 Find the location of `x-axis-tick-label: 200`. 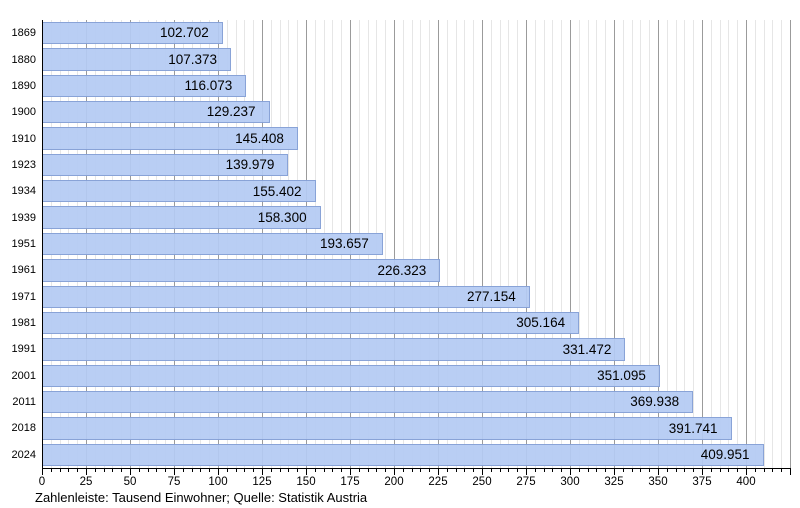

x-axis-tick-label: 200 is located at coordinates (394, 482).